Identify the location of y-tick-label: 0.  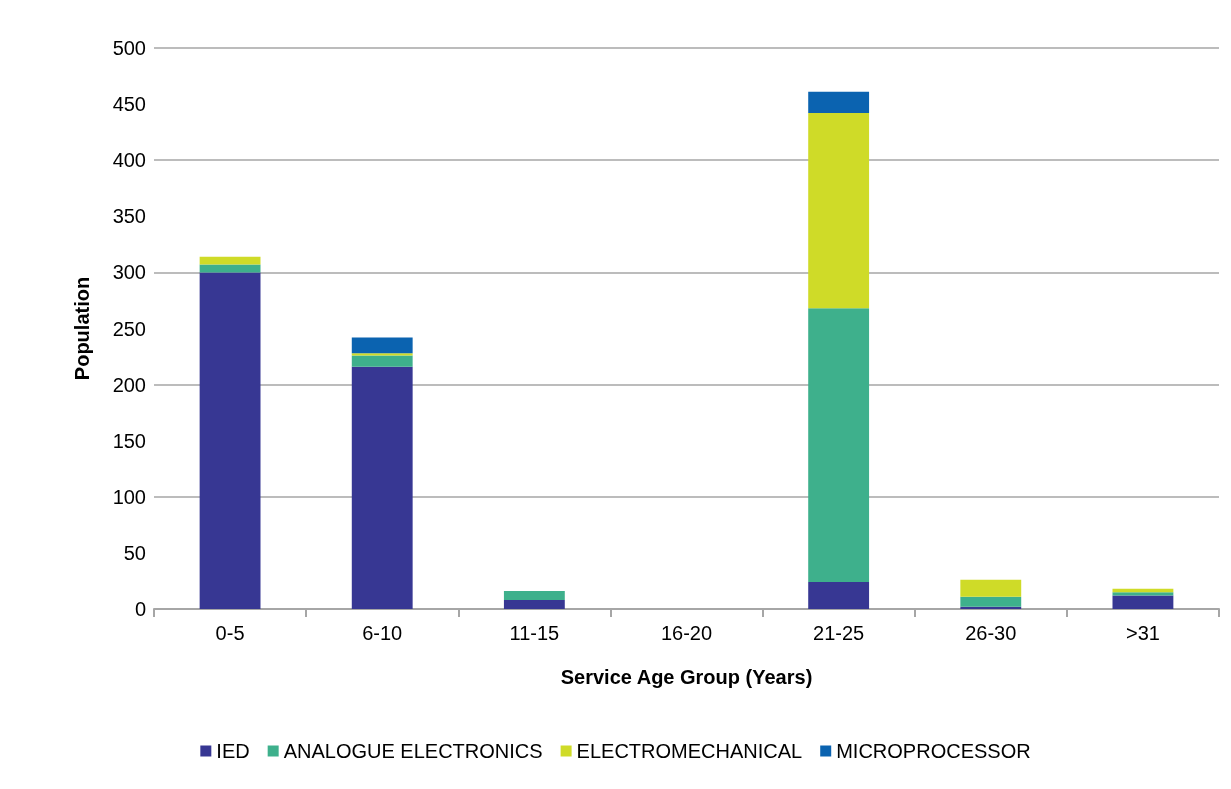
(140, 609).